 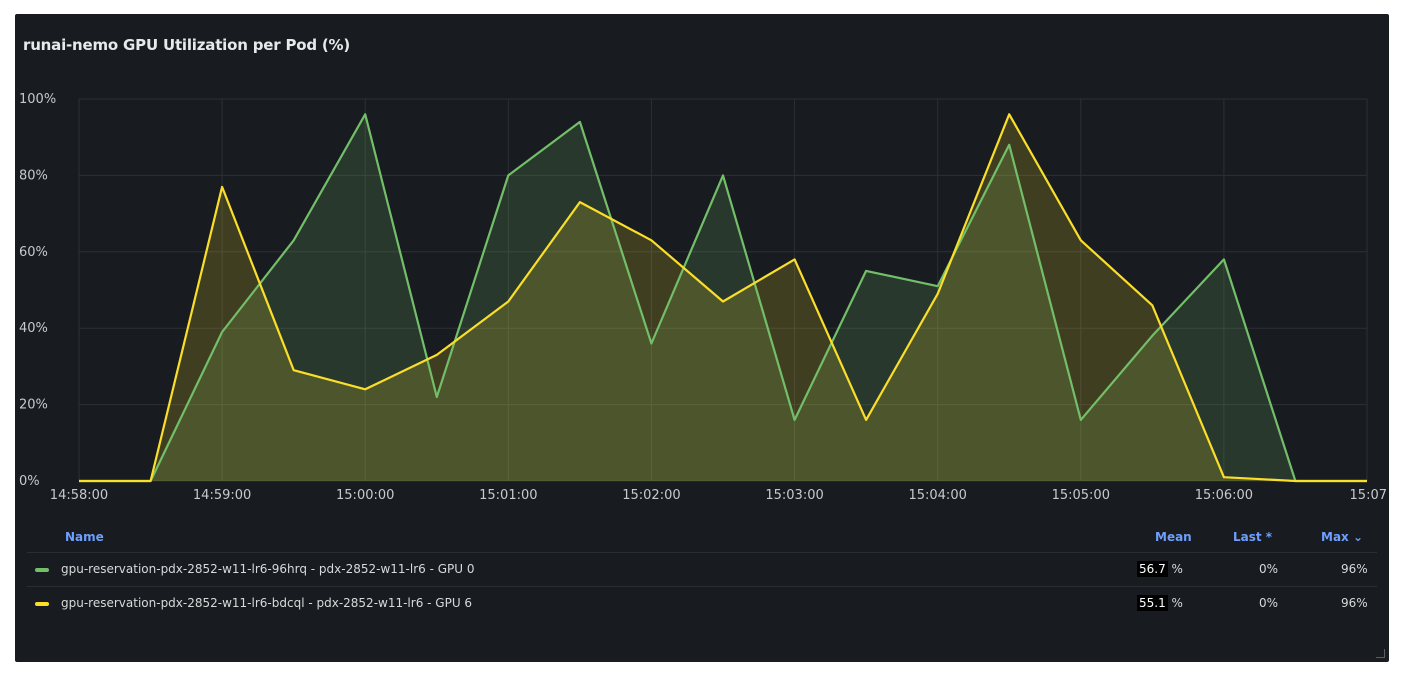 What do you see at coordinates (1173, 537) in the screenshot?
I see `legend-header-mean: Mean` at bounding box center [1173, 537].